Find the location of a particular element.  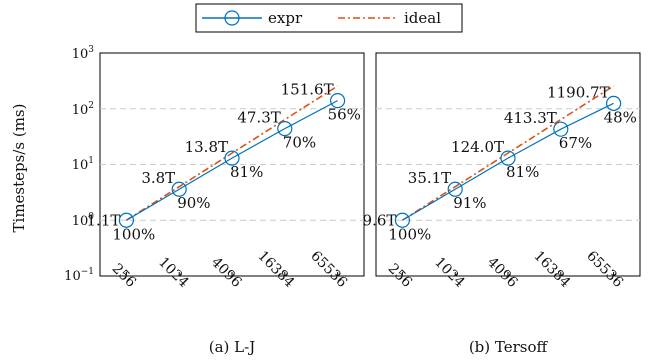

panel-tersoff-xtick-label: 256 is located at coordinates (400, 276).